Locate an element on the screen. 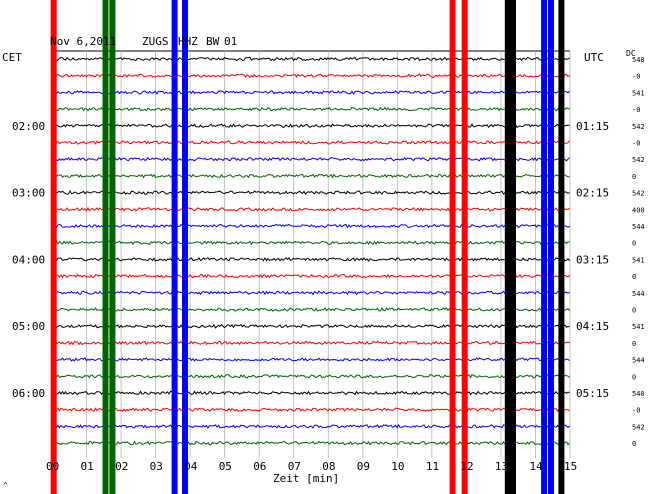  footer-mark: ^ is located at coordinates (5, 485).